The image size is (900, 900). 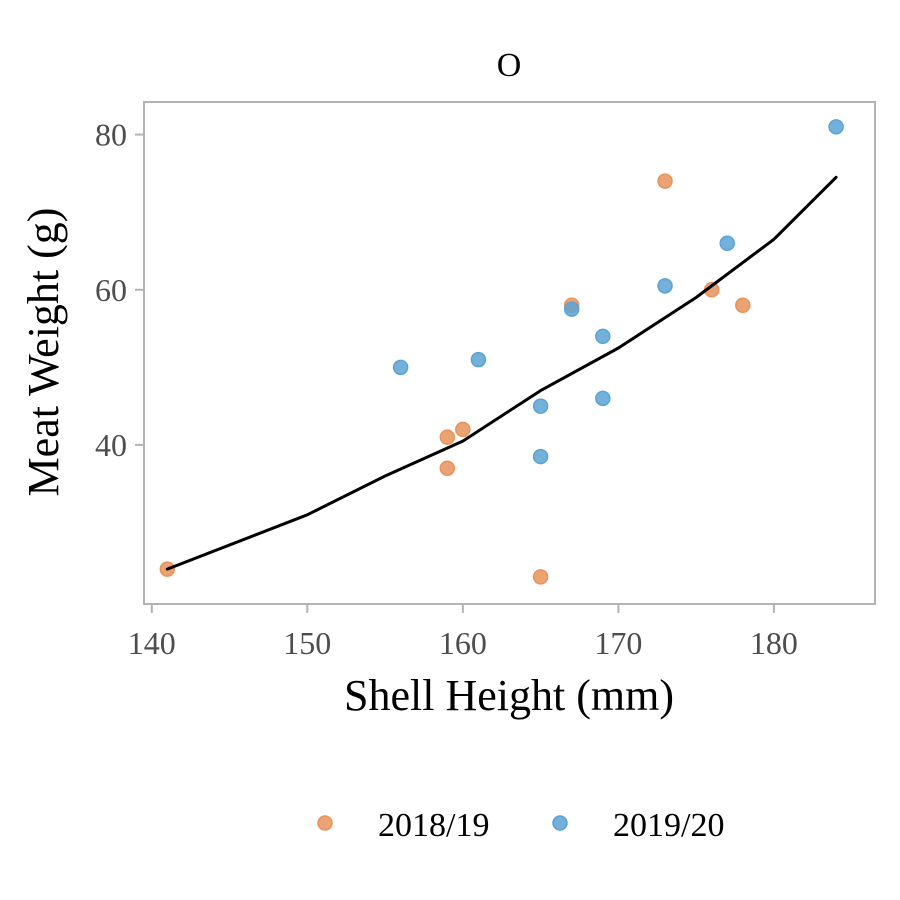 I want to click on legend-label: 2018/19, so click(x=433, y=825).